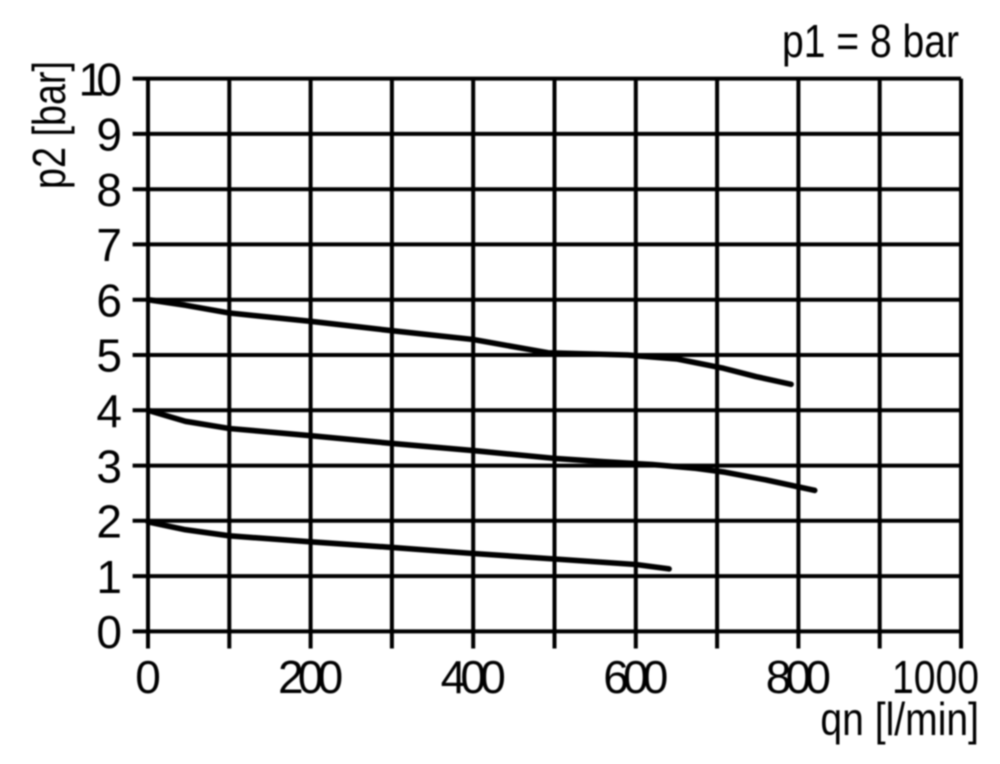  What do you see at coordinates (109, 300) in the screenshot?
I see `svg-text: 6` at bounding box center [109, 300].